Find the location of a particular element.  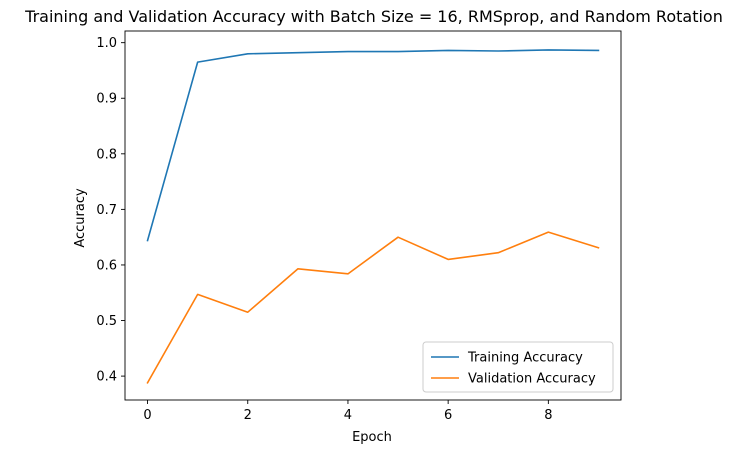

y-axis-title: Accuracy is located at coordinates (80, 218).